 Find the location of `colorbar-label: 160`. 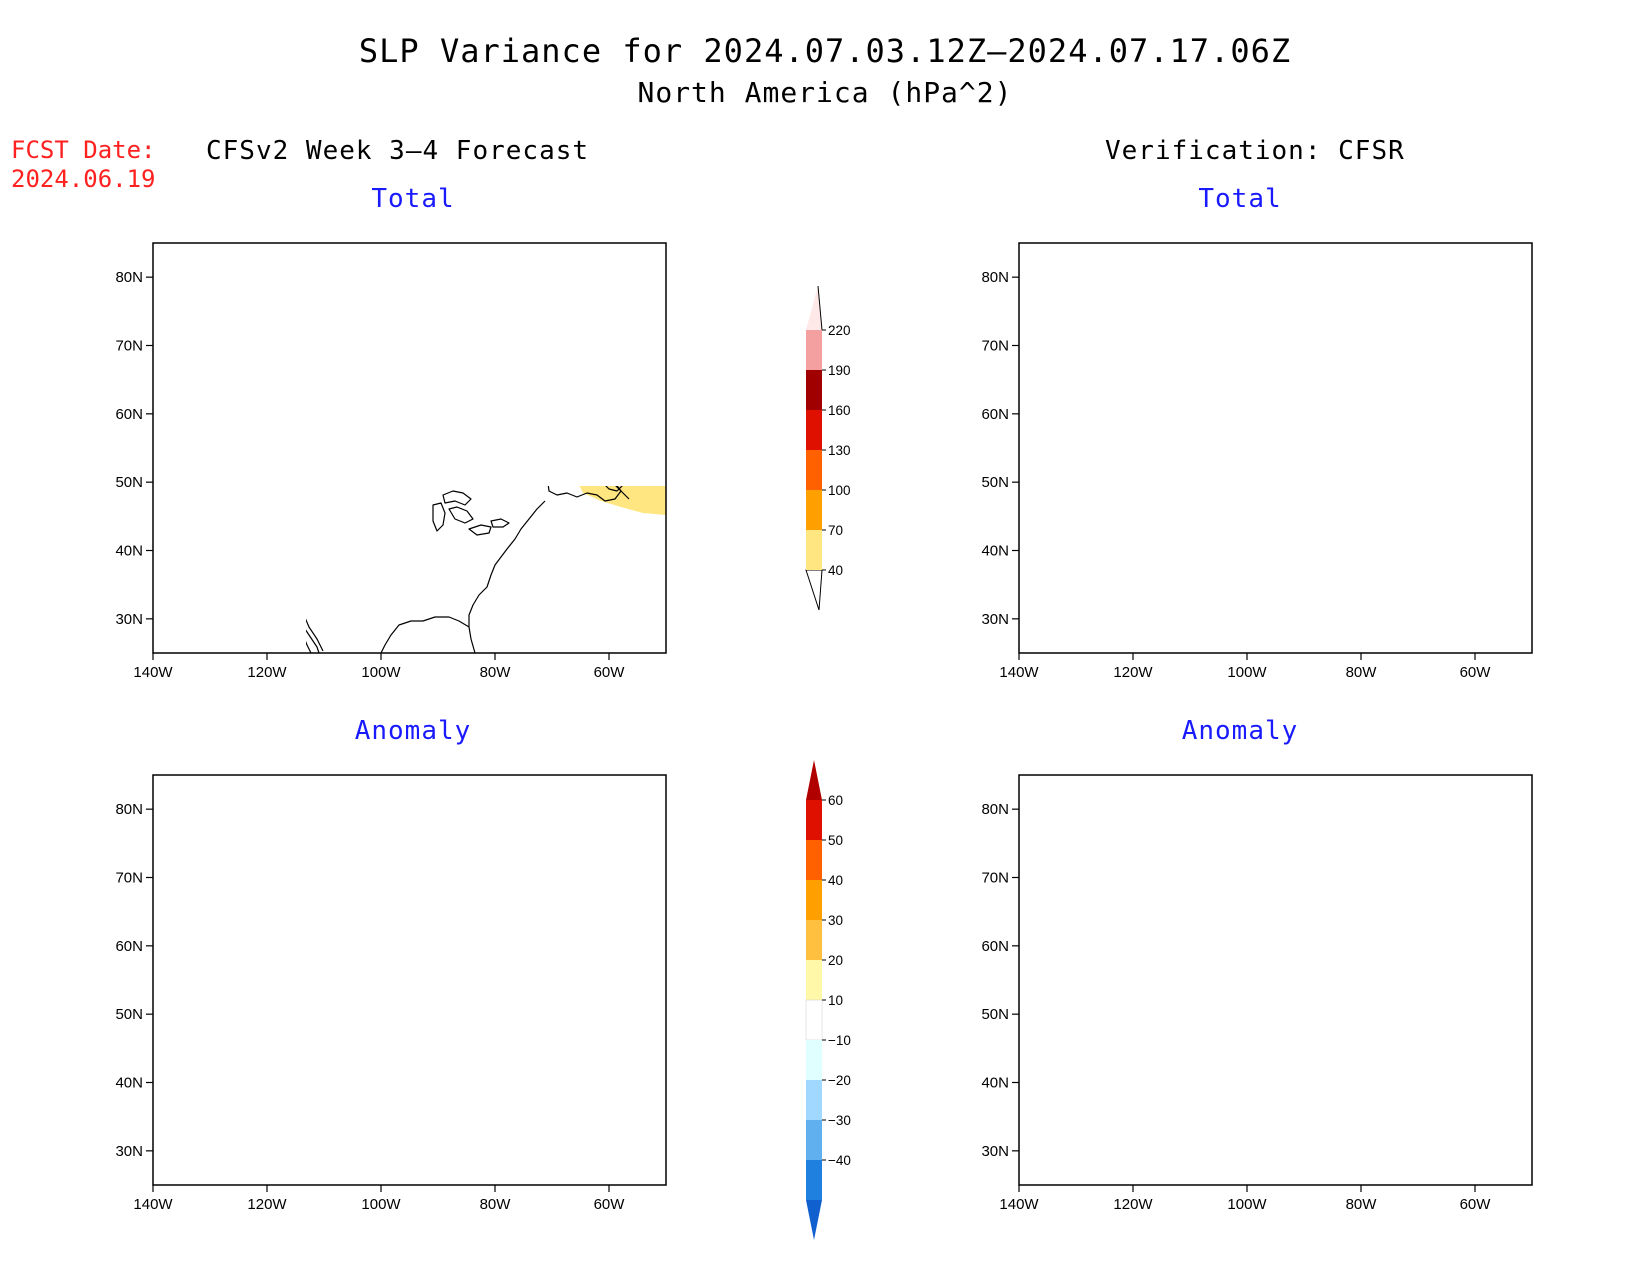

colorbar-label: 160 is located at coordinates (839, 410).